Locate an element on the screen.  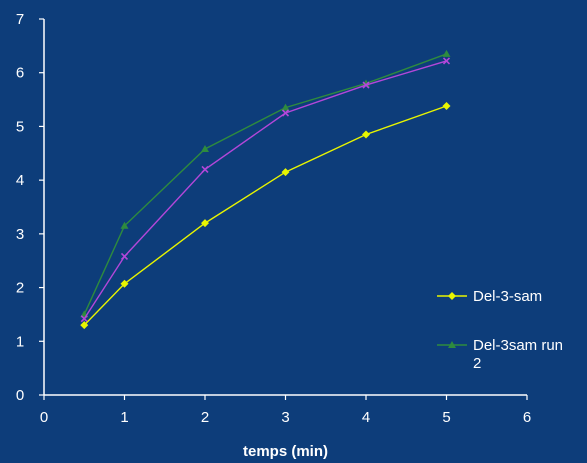
x-tick-label: 2 is located at coordinates (205, 417).